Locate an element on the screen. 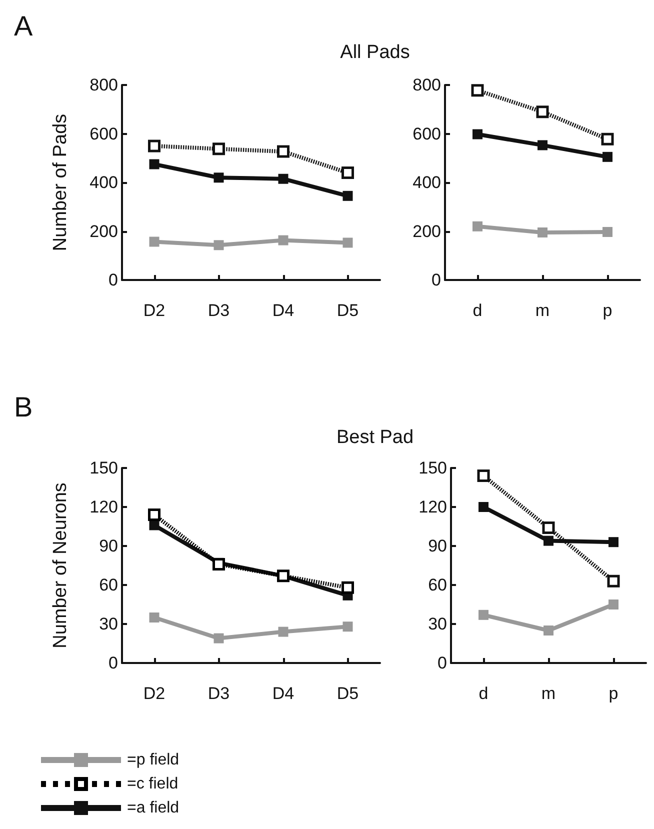  chart-title: All Pads is located at coordinates (375, 52).